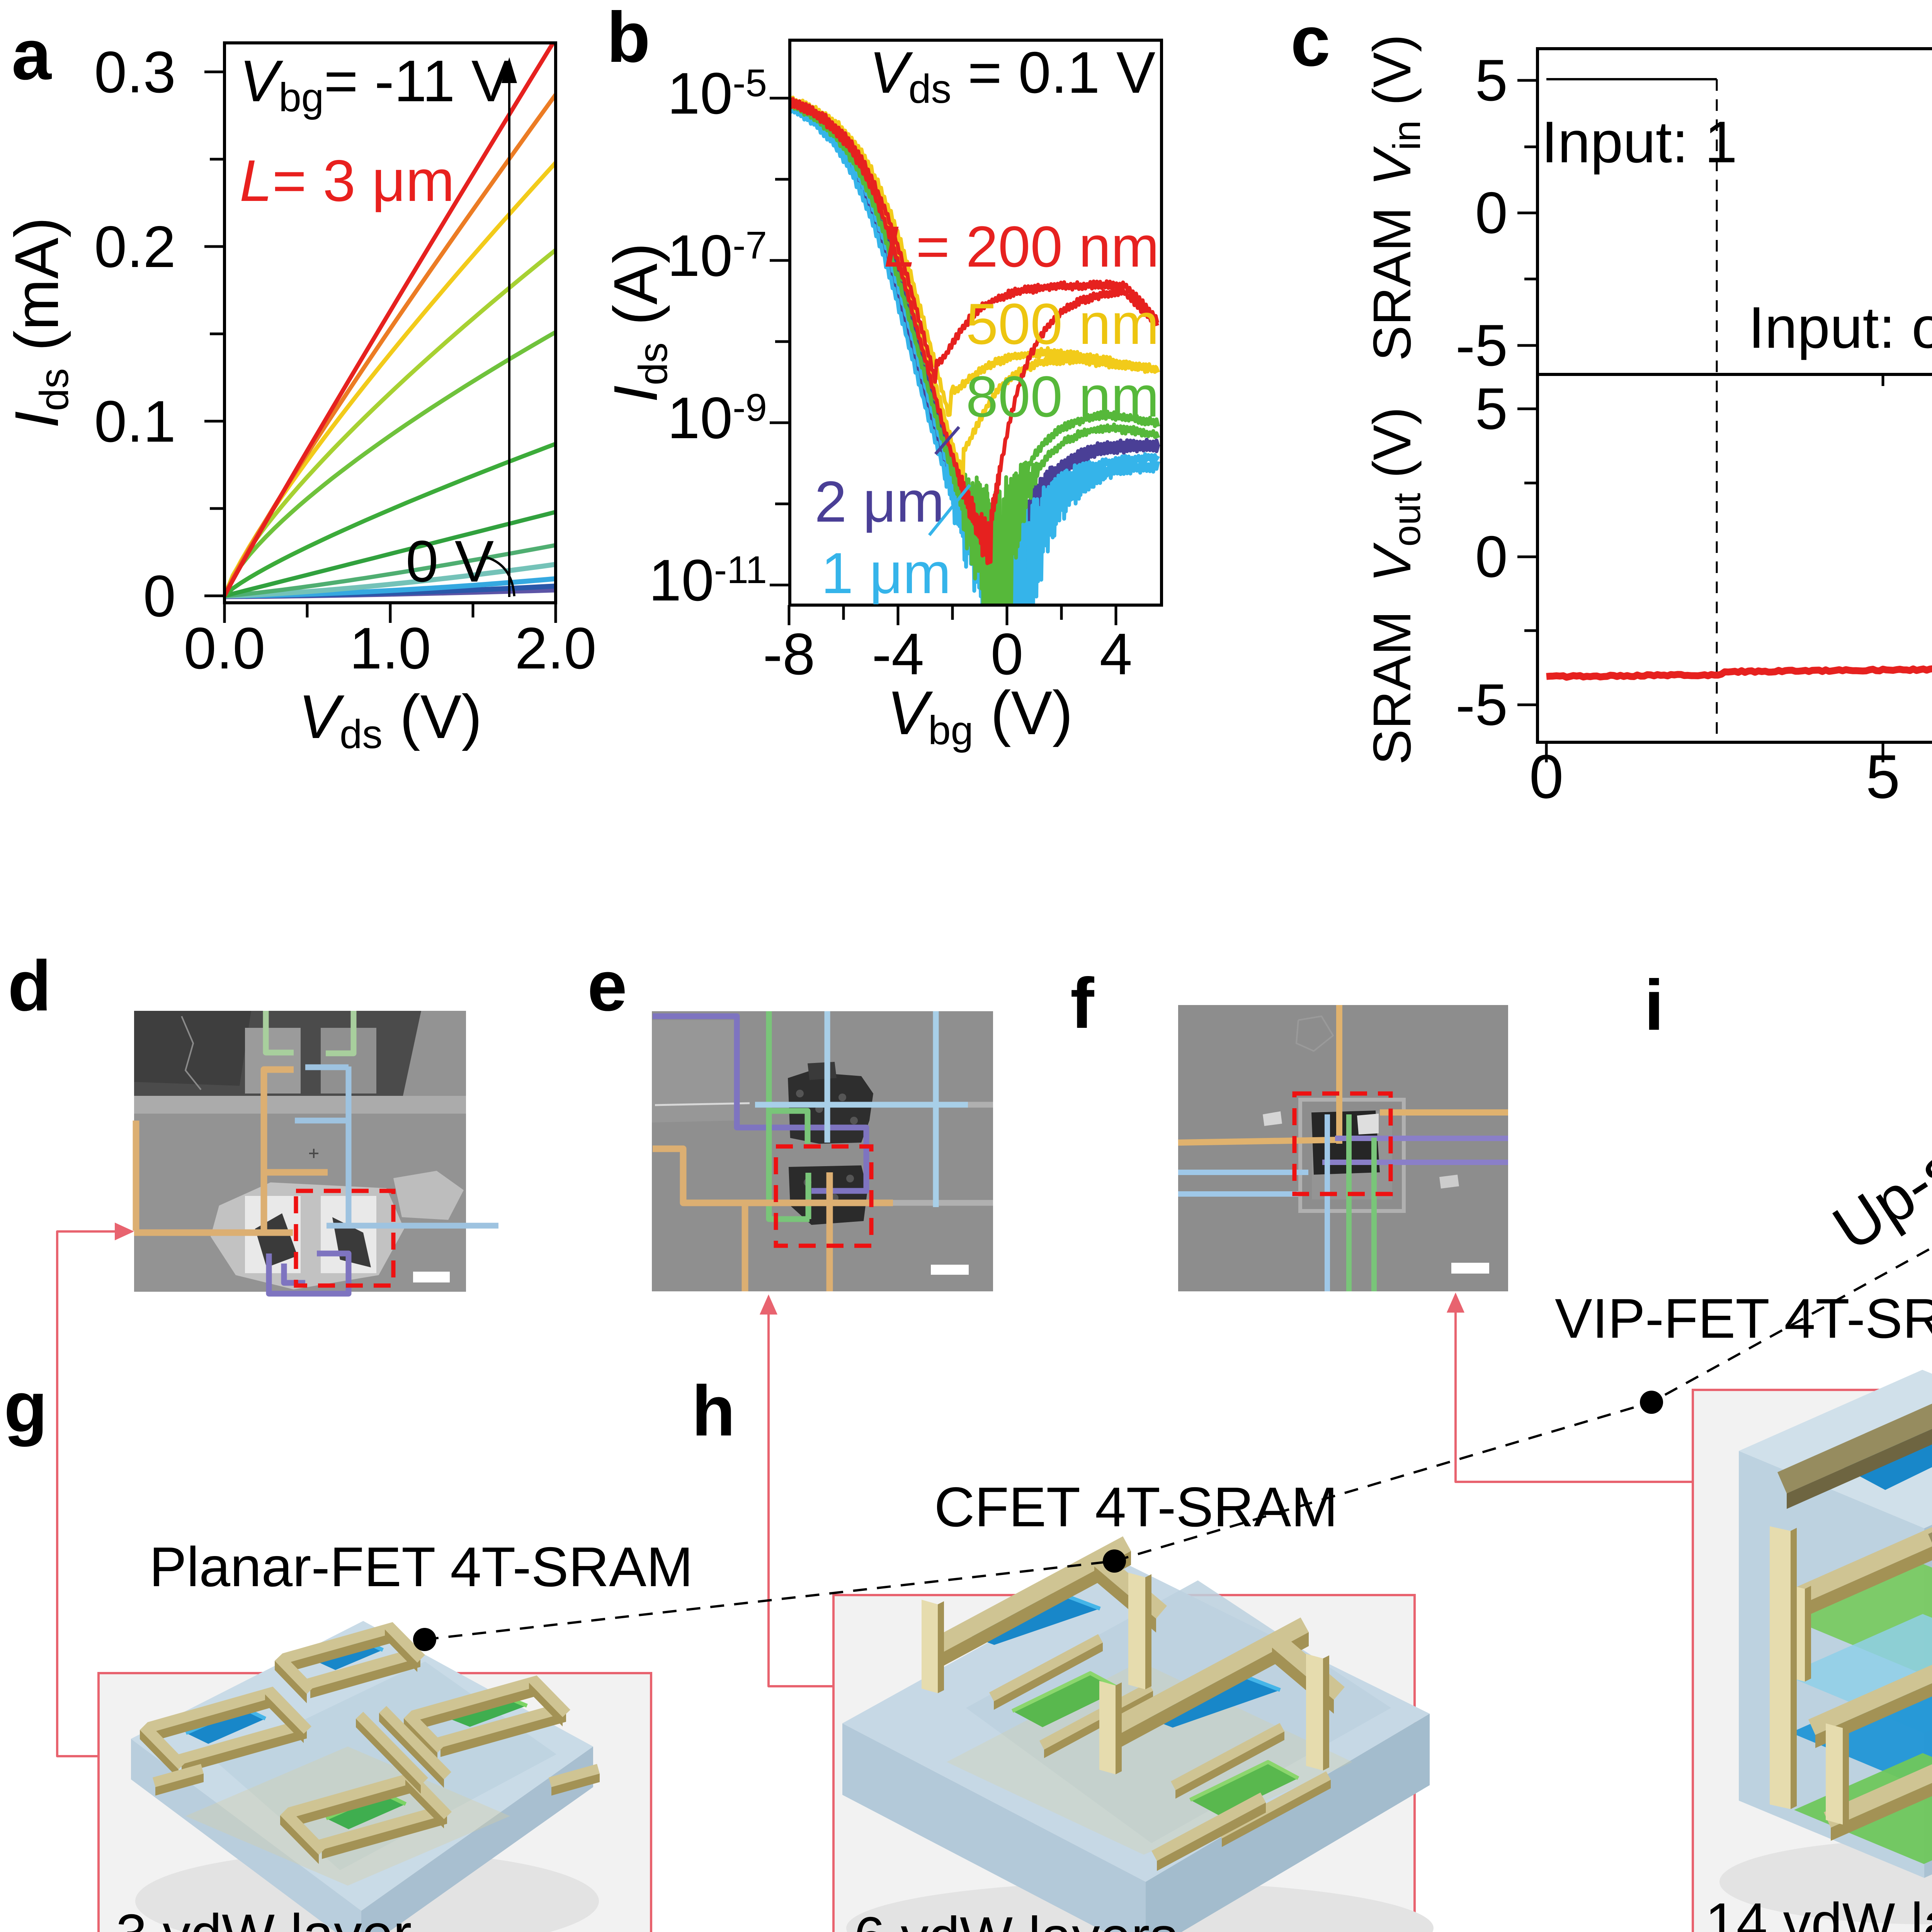 The image size is (1932, 1932). What do you see at coordinates (135, 247) in the screenshot?
I see `svg-text: 0.2` at bounding box center [135, 247].